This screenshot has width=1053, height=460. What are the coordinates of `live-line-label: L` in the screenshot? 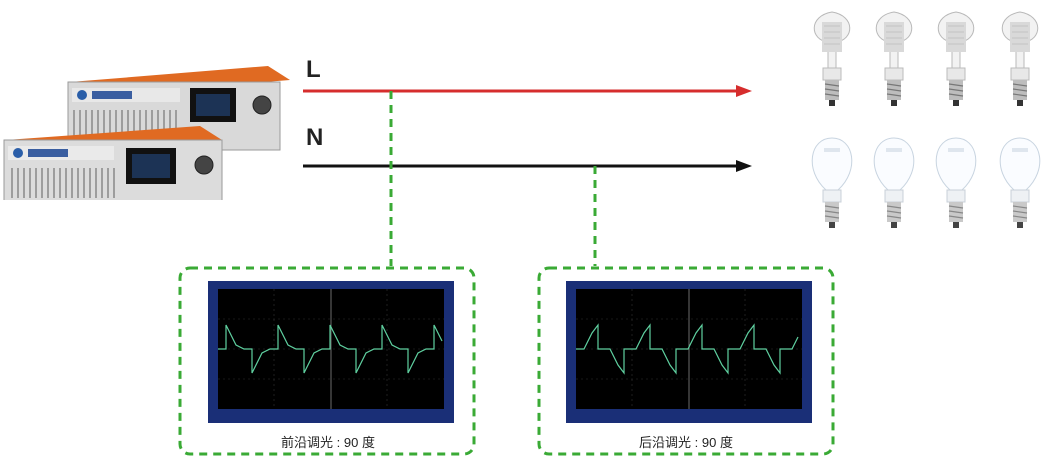 It's located at (313, 69).